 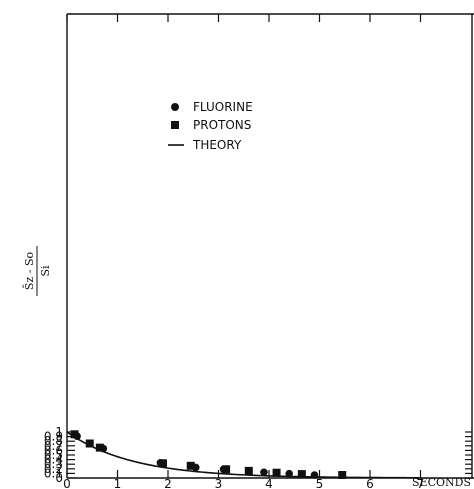 I want to click on theory-curve-group, so click(x=243, y=455).